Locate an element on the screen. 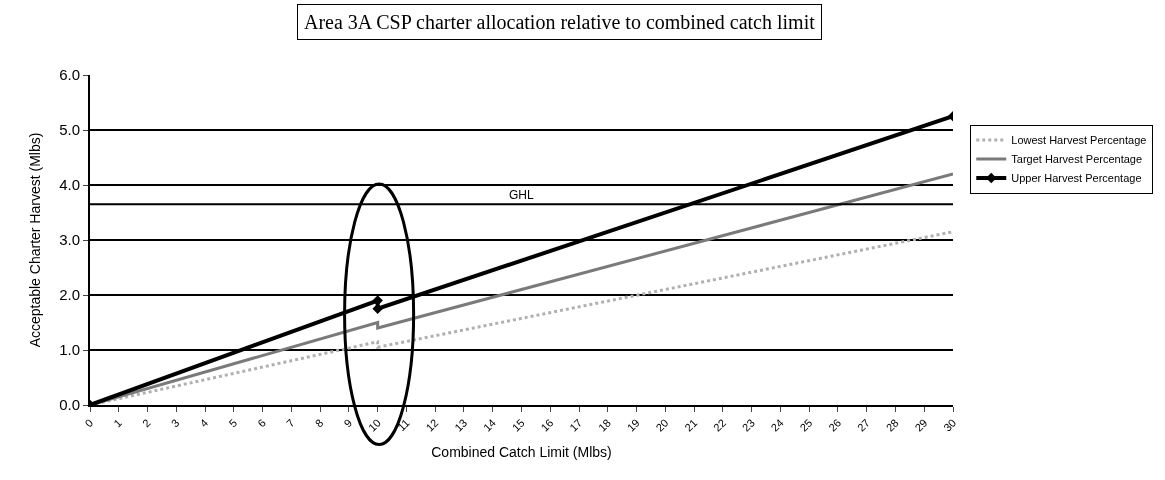 The image size is (1165, 480). x-tick-label: 27 is located at coordinates (863, 425).